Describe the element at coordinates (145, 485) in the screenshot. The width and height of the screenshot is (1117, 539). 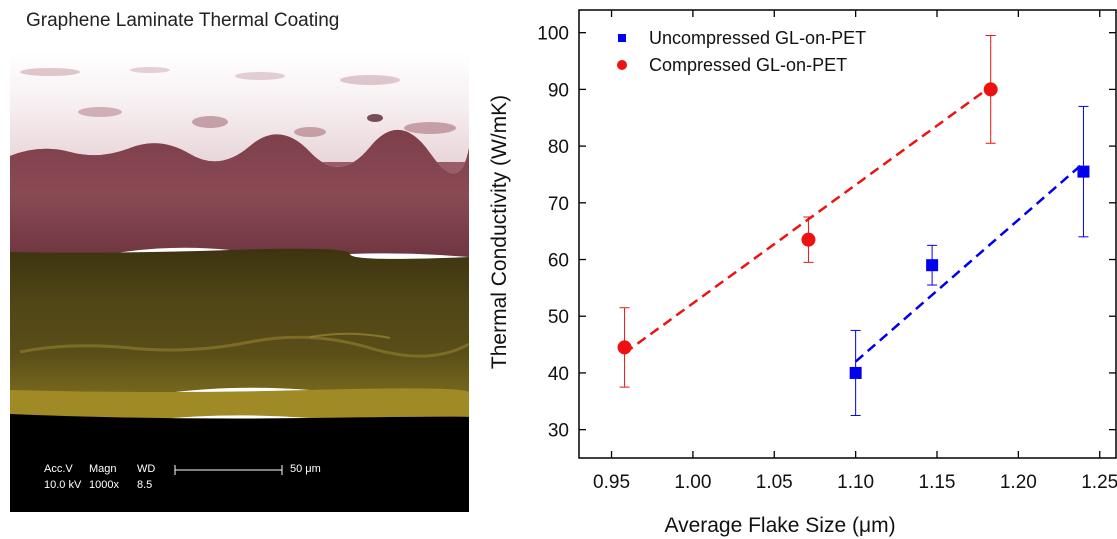
I see `sem-wd-value: 8.5` at that location.